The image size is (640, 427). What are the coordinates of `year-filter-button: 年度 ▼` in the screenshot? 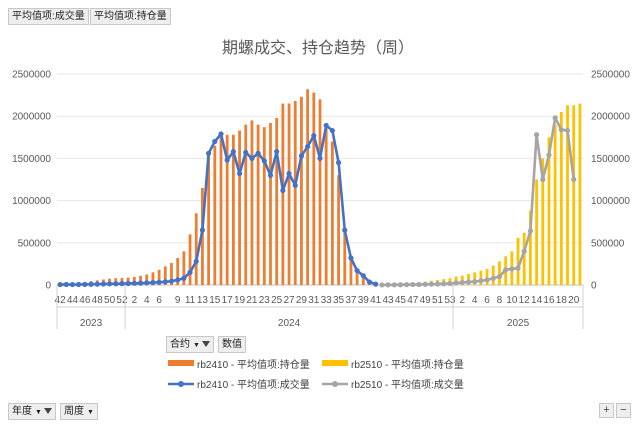 It's located at (32, 411).